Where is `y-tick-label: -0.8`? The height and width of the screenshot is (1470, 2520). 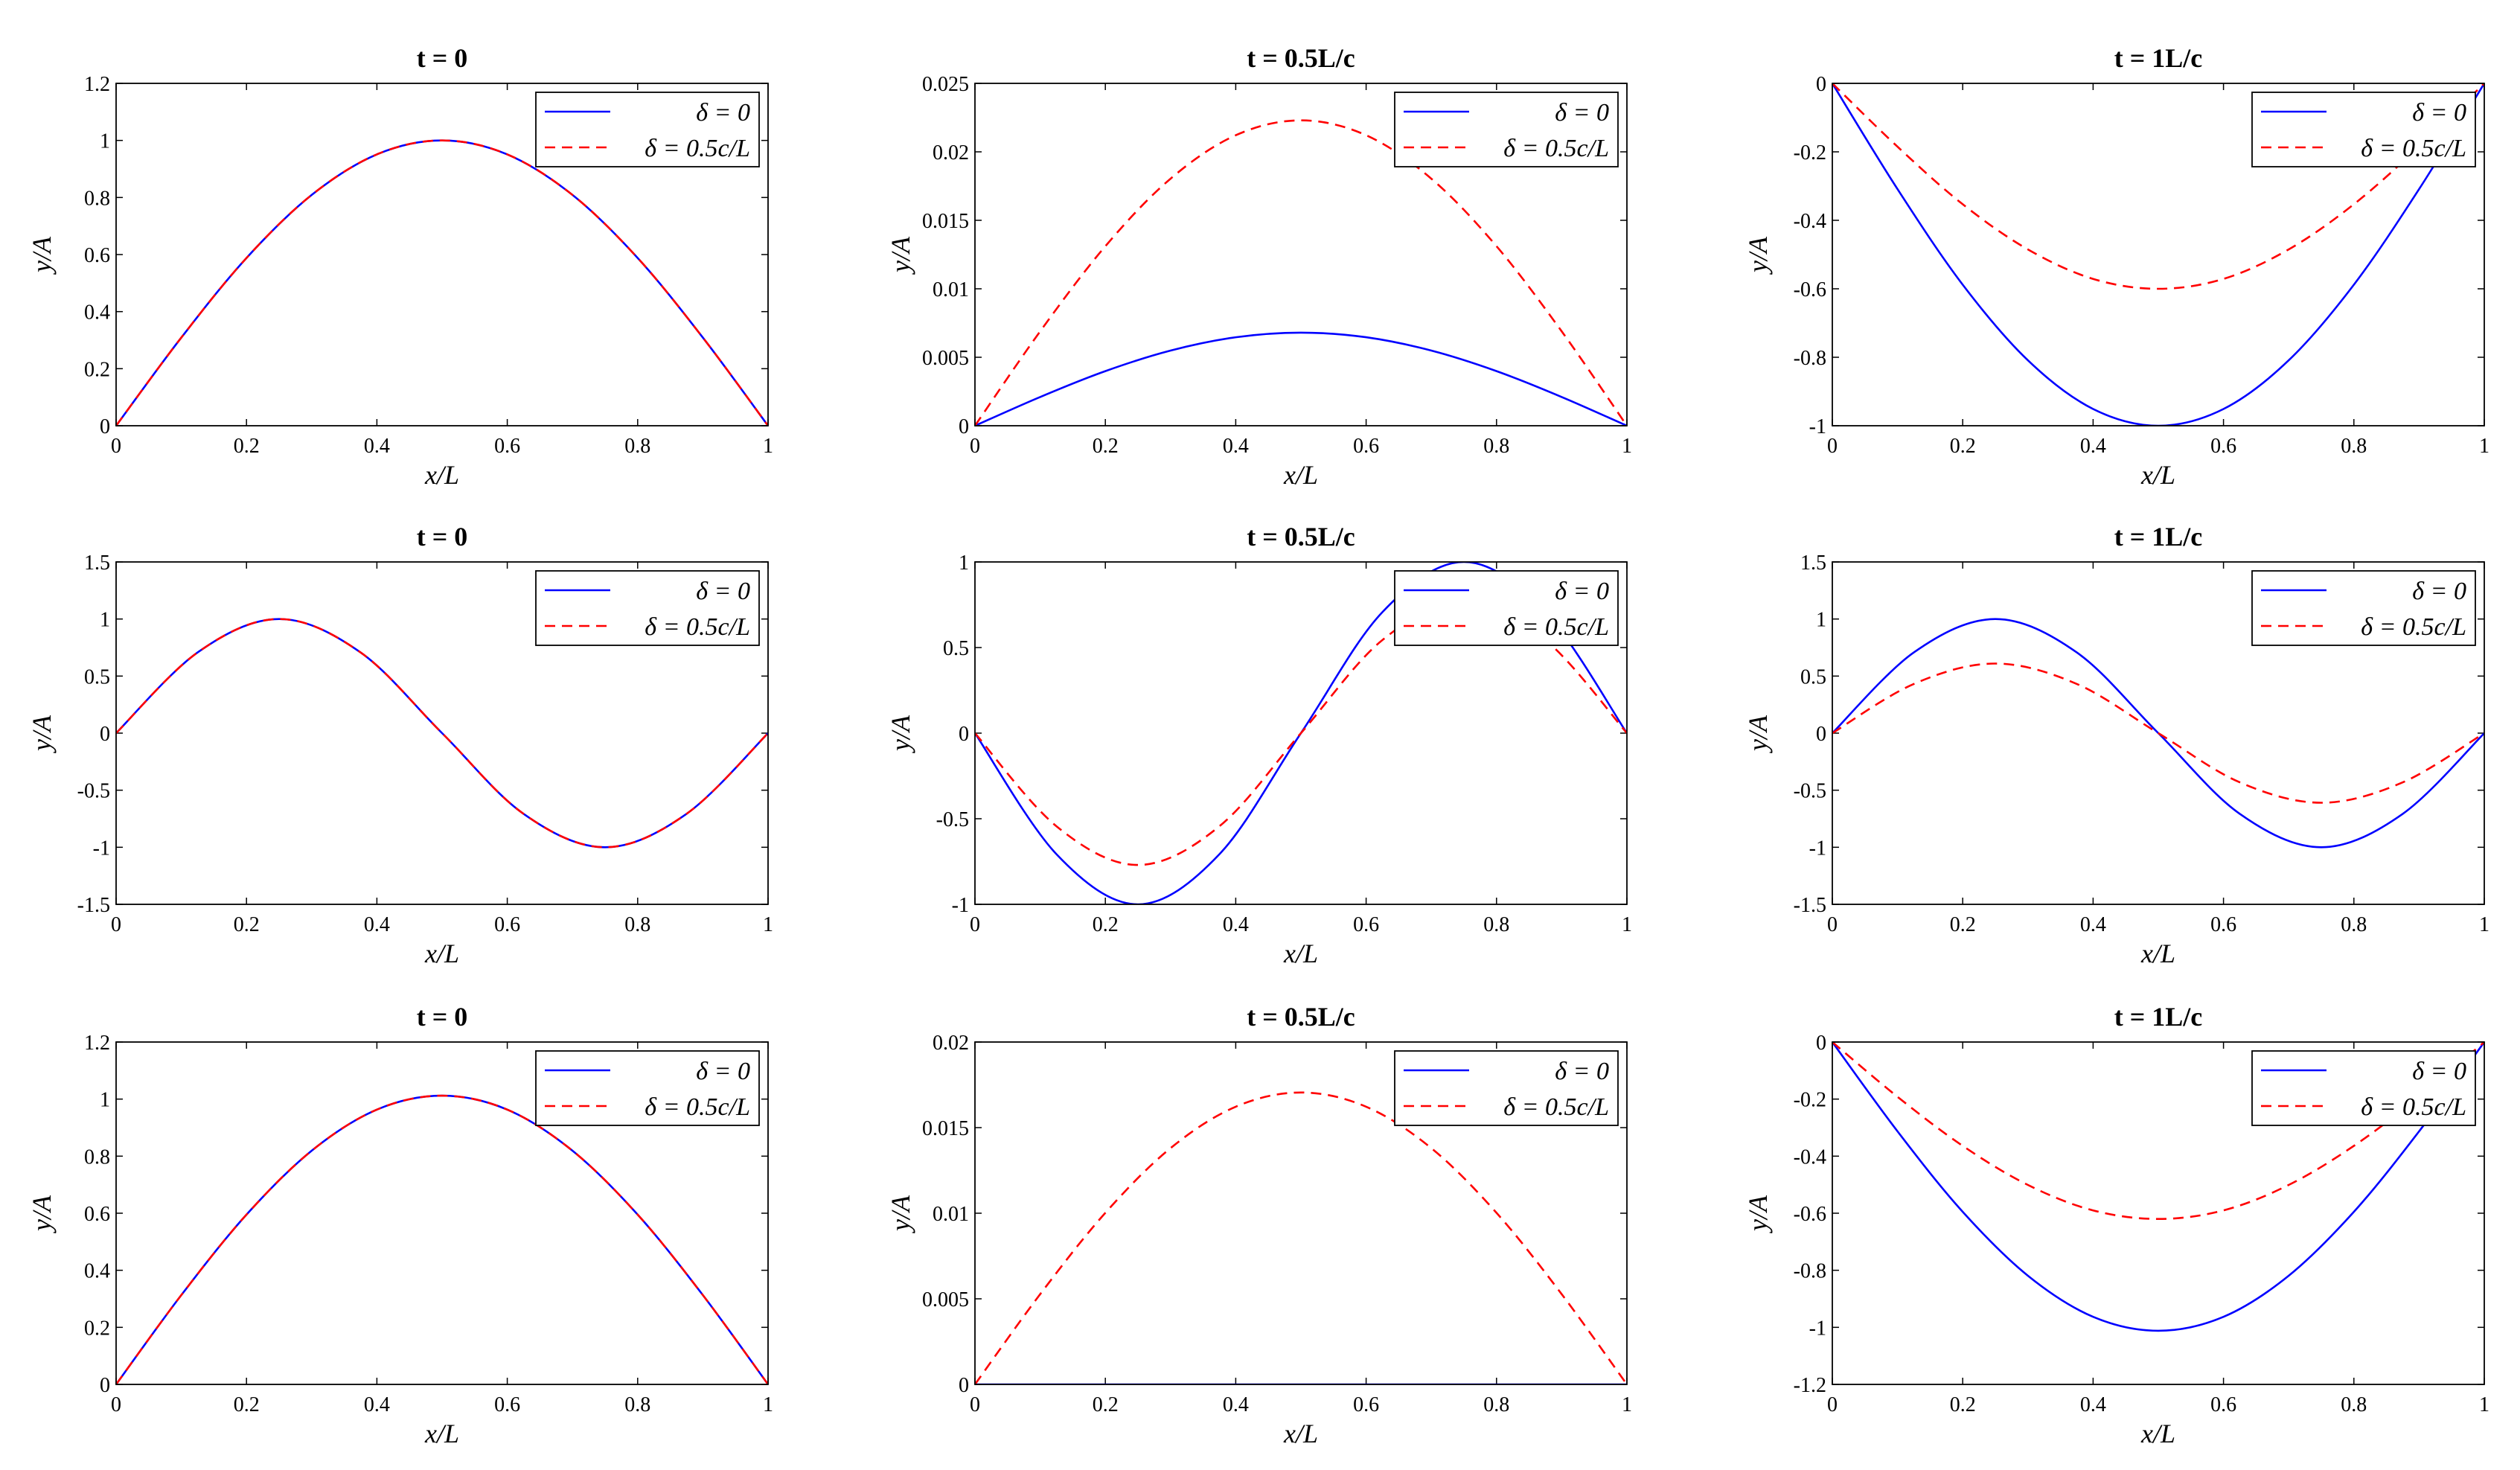
y-tick-label: -0.8 is located at coordinates (1810, 358).